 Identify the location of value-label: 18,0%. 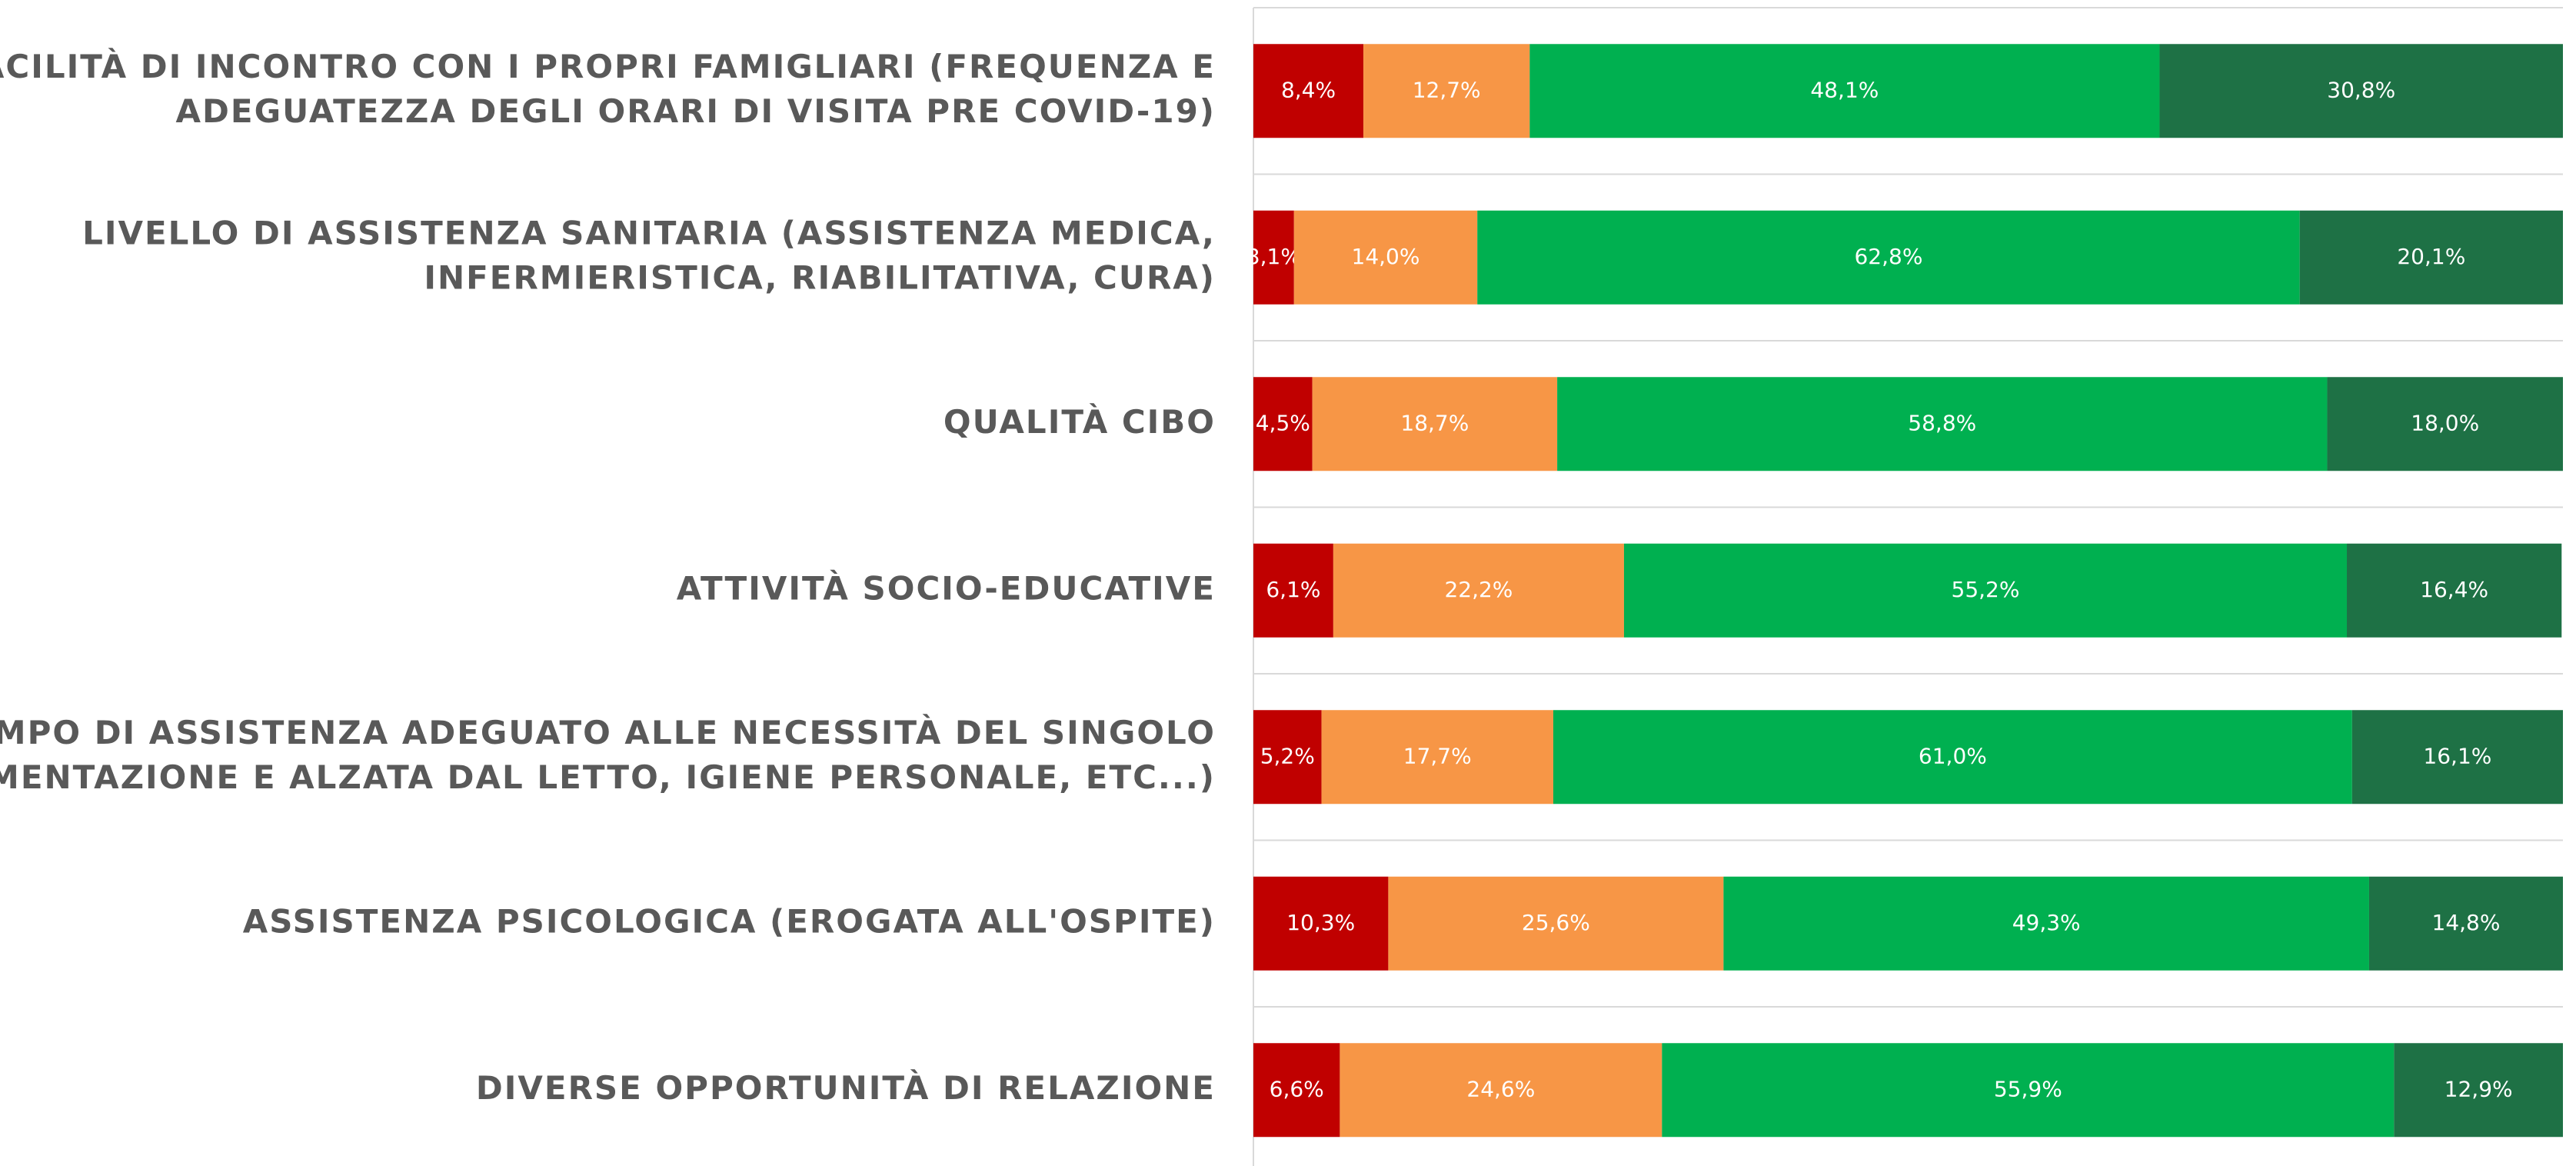
(2445, 422).